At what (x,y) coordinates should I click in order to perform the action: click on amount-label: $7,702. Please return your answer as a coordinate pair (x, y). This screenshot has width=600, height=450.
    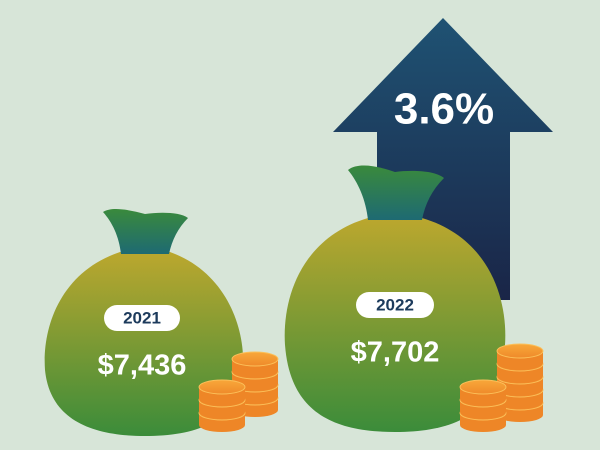
    Looking at the image, I should click on (395, 353).